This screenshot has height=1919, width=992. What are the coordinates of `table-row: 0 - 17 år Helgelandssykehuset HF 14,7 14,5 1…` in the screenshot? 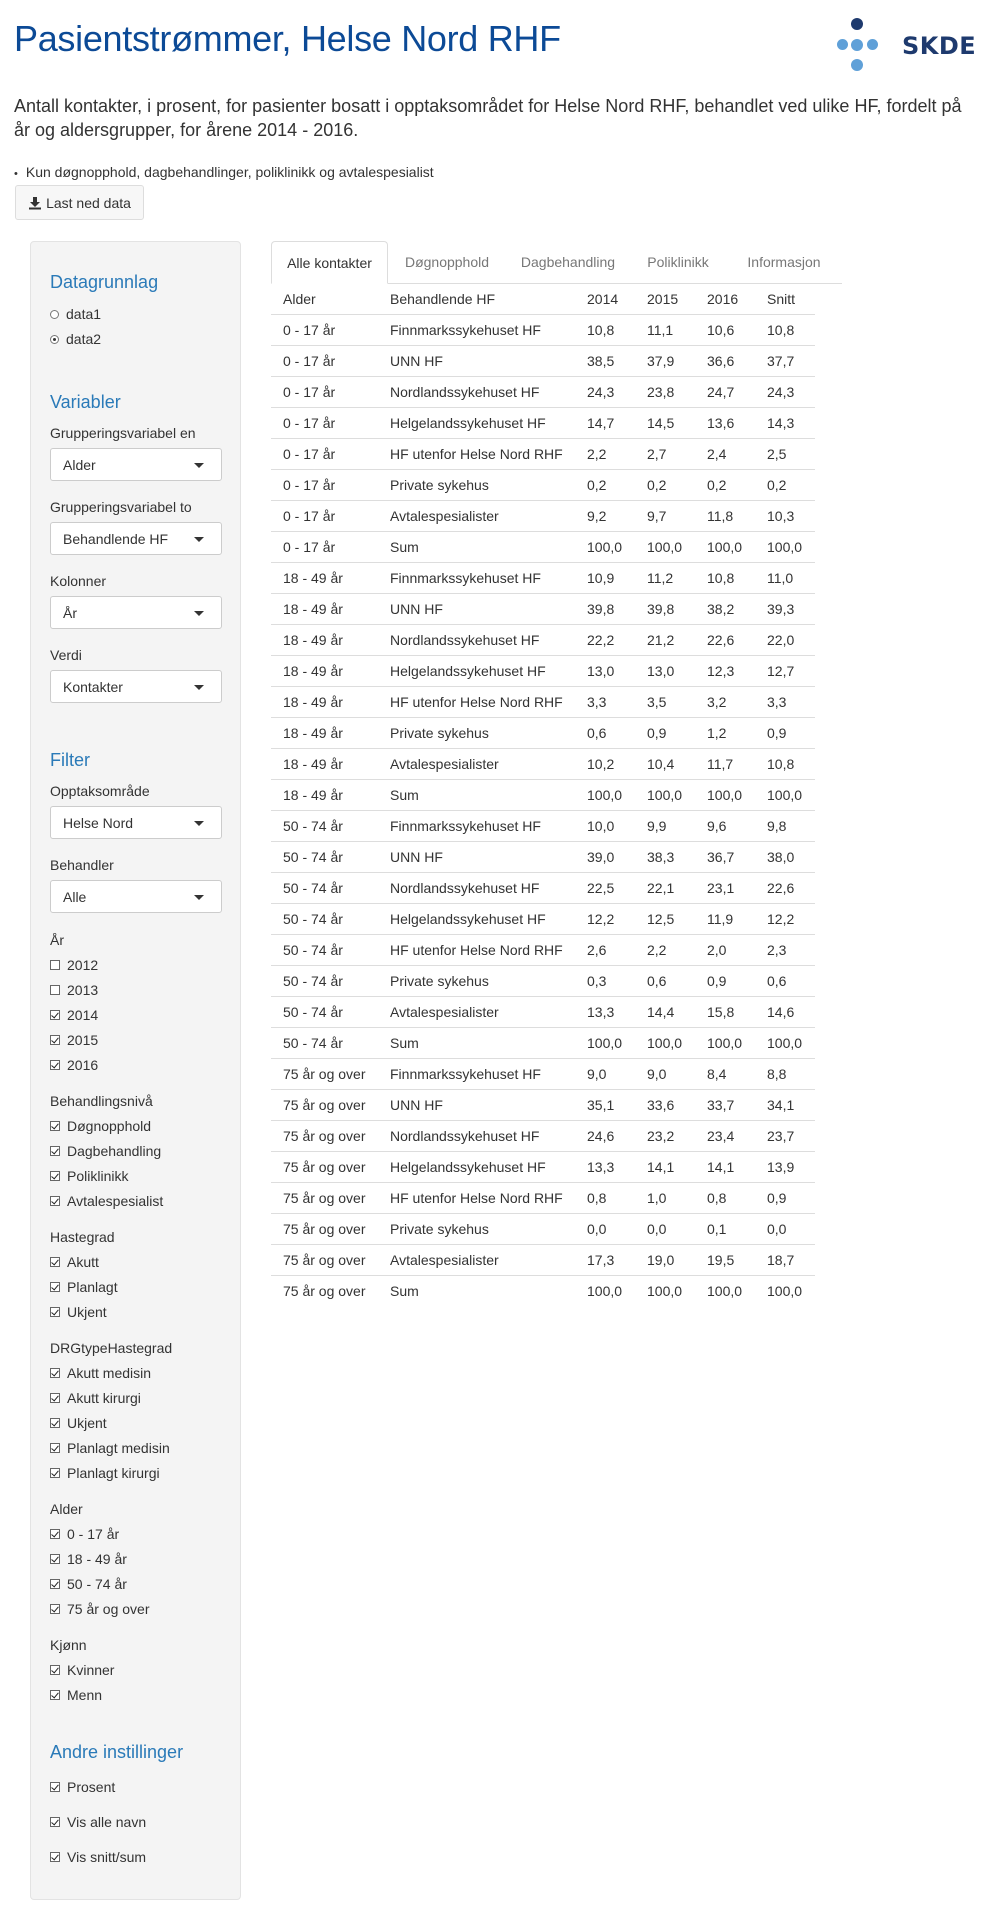 It's located at (543, 423).